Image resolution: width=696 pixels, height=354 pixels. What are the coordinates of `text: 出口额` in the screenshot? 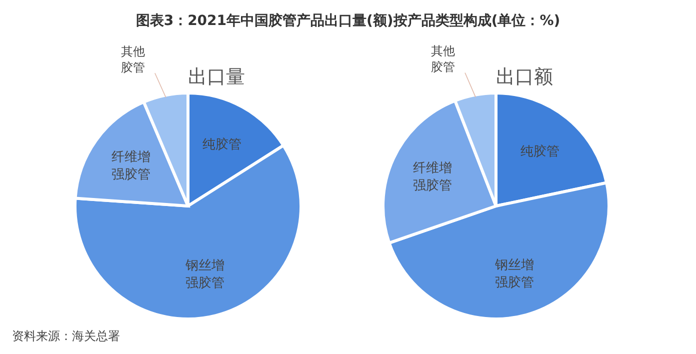 It's located at (524, 77).